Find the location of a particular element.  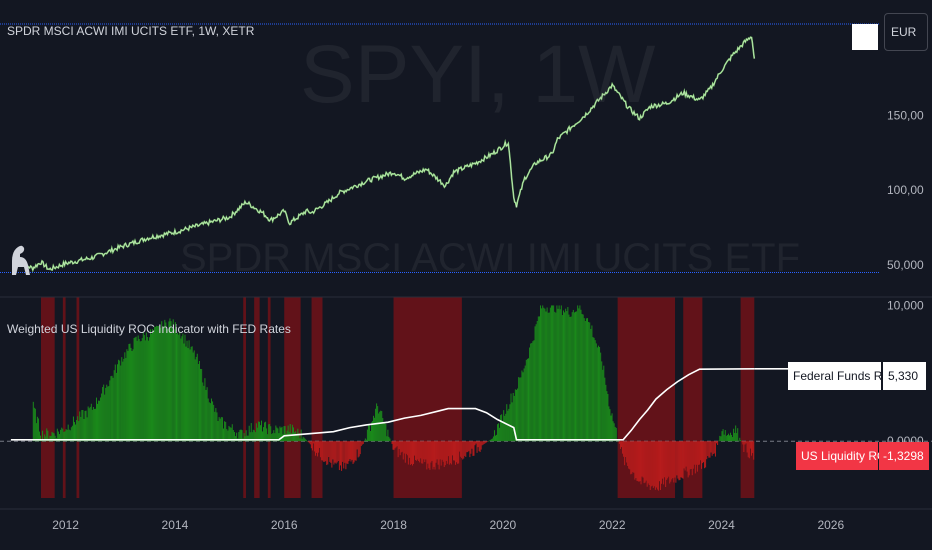

year-tick-label: 2014 is located at coordinates (175, 525).